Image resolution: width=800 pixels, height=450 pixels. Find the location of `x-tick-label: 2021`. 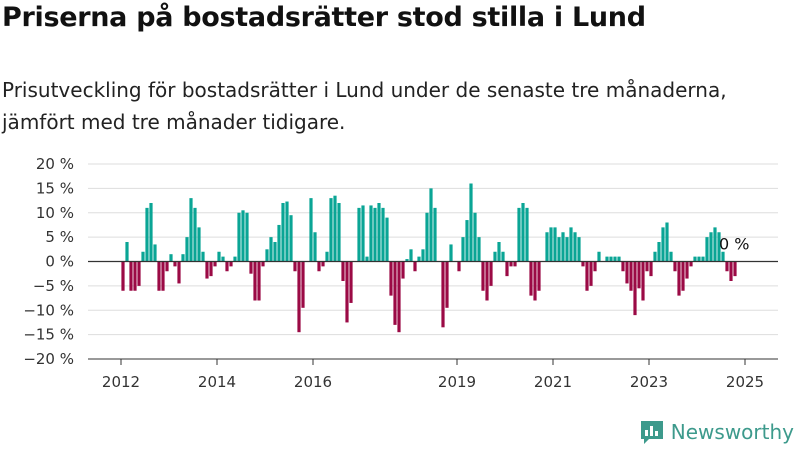

x-tick-label: 2021 is located at coordinates (553, 382).